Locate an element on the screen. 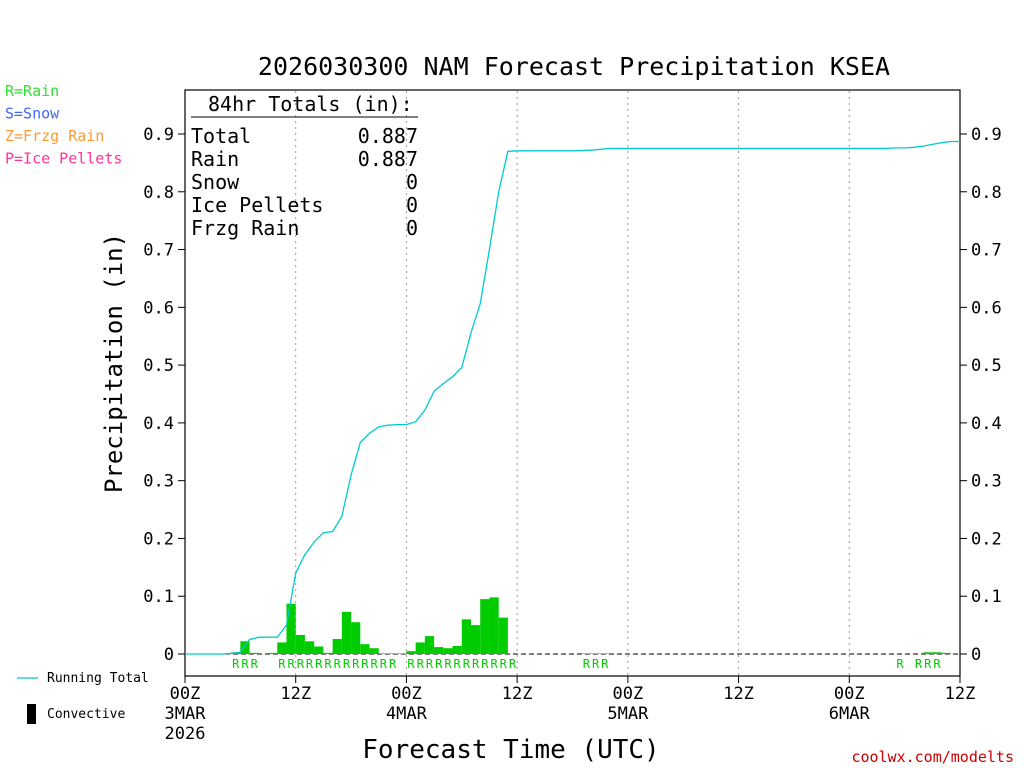  totals-header: 84hr Totals (in): is located at coordinates (310, 104).